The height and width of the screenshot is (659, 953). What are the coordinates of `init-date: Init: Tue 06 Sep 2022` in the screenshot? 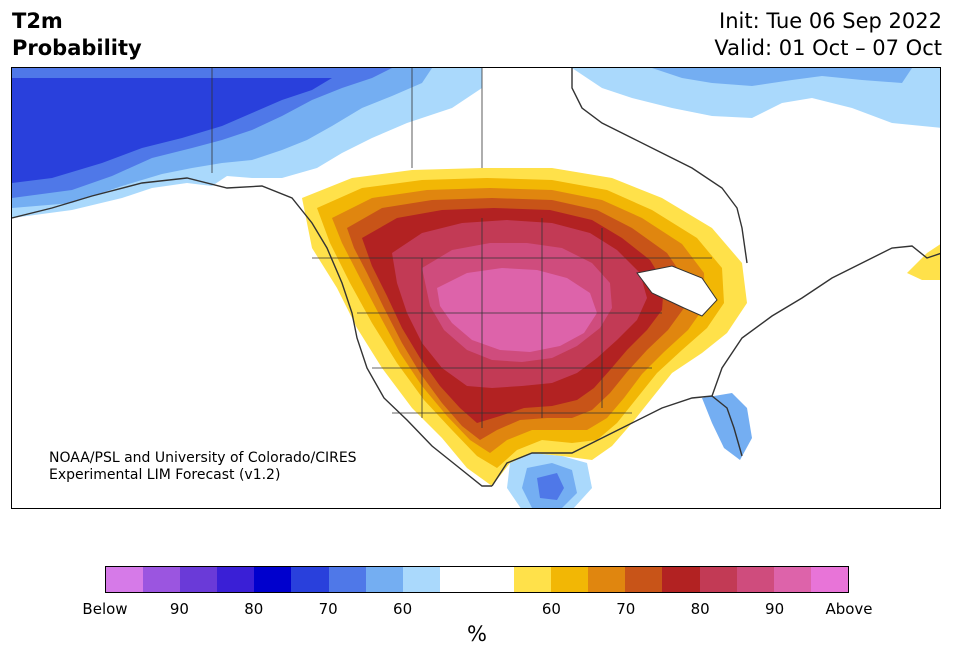 It's located at (830, 21).